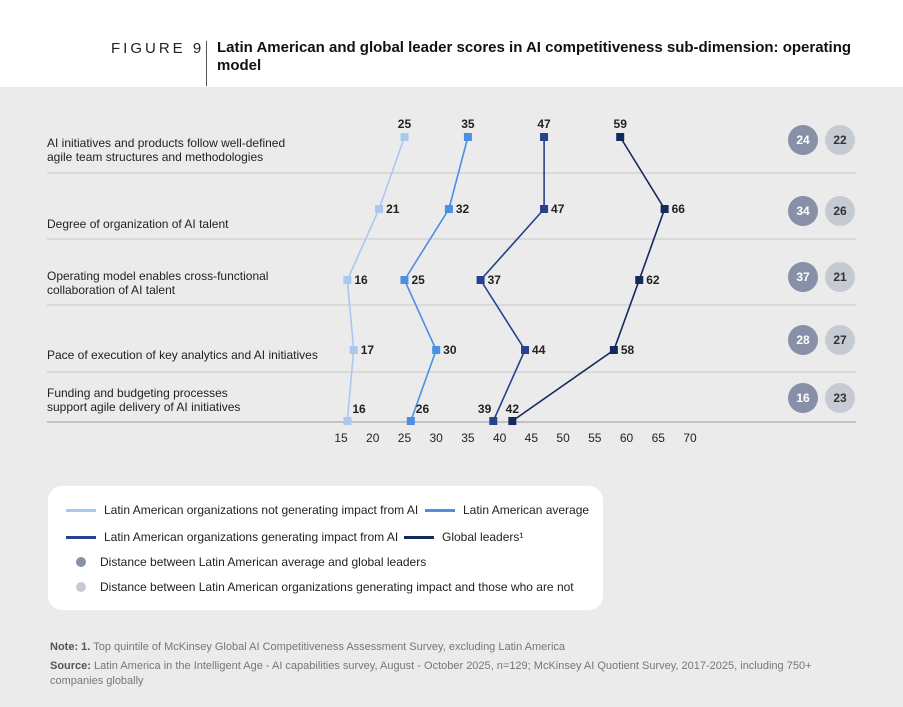 This screenshot has width=903, height=707. Describe the element at coordinates (595, 438) in the screenshot. I see `x-tick-label: 55` at that location.